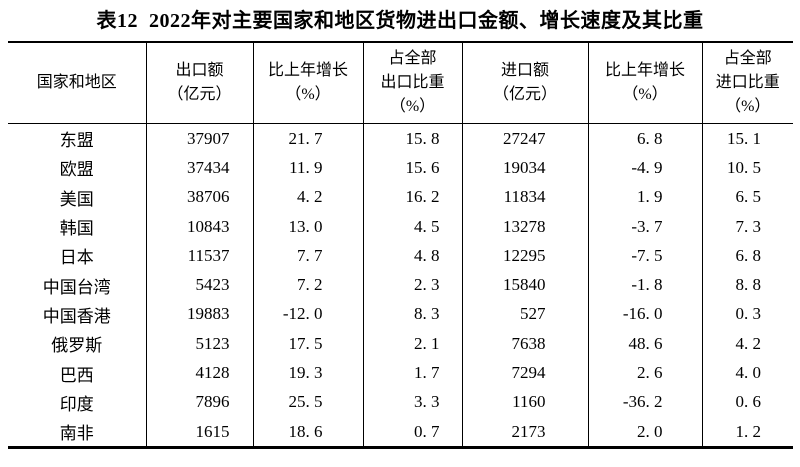 The height and width of the screenshot is (467, 800). Describe the element at coordinates (199, 285) in the screenshot. I see `value-cell: 5423` at that location.